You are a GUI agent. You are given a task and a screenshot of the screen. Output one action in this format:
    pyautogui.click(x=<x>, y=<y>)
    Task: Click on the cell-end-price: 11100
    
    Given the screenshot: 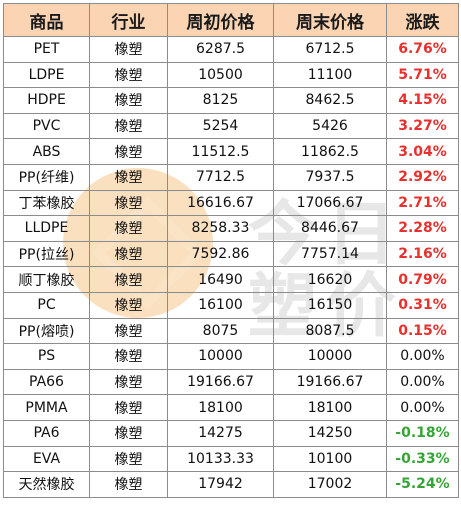 What is the action you would take?
    pyautogui.click(x=330, y=75)
    